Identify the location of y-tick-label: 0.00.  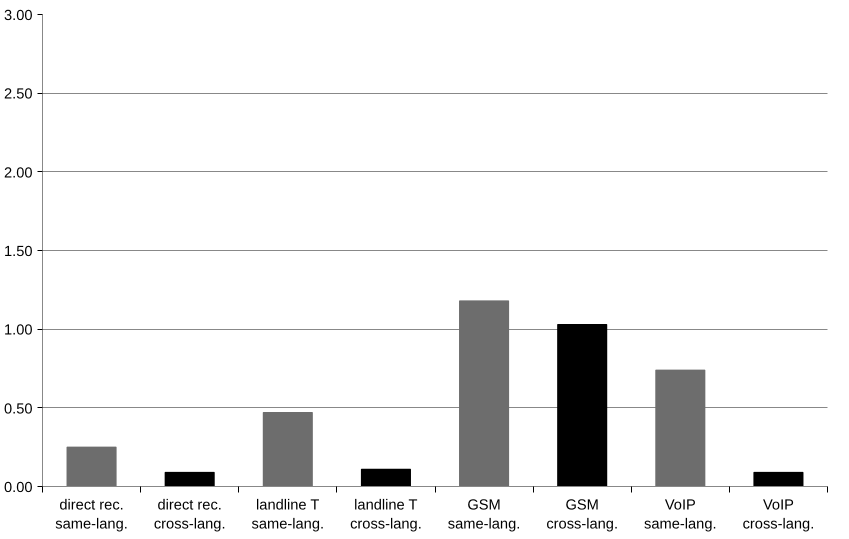
(18, 488).